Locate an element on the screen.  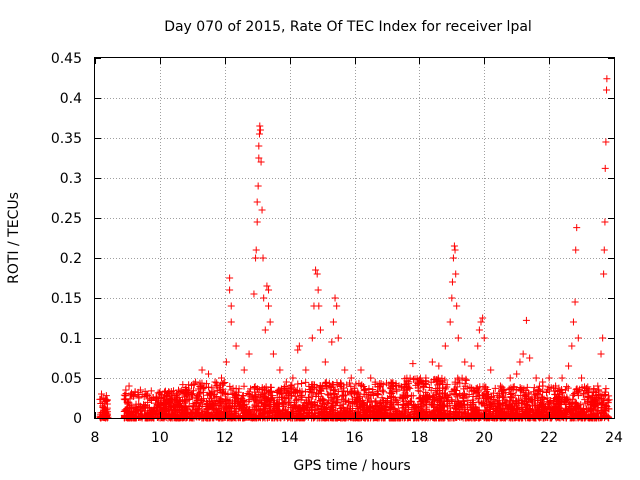
x-tick-label: 8 is located at coordinates (95, 438).